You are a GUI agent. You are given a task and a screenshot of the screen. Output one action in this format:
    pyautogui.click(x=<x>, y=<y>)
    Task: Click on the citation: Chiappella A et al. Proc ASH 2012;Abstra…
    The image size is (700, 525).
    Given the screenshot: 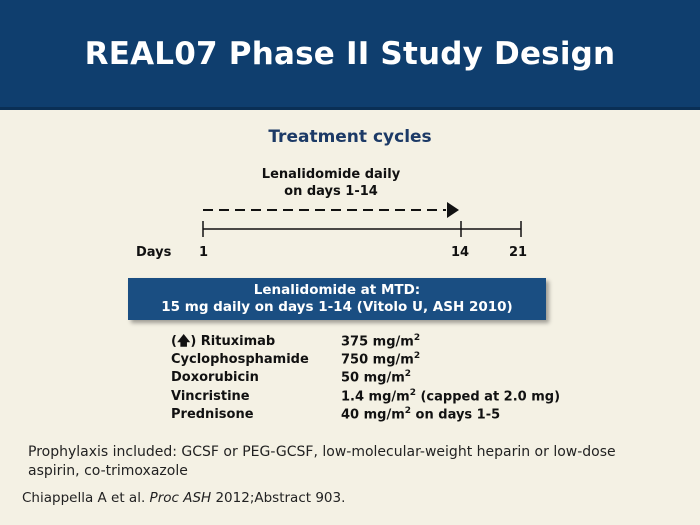 What is the action you would take?
    pyautogui.click(x=184, y=498)
    